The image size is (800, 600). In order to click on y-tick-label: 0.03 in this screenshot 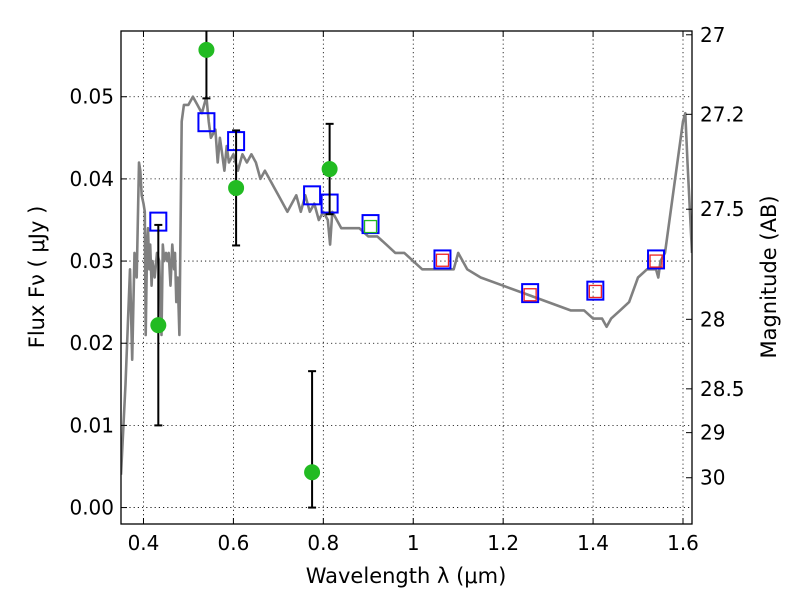, I will do `click(91, 261)`.